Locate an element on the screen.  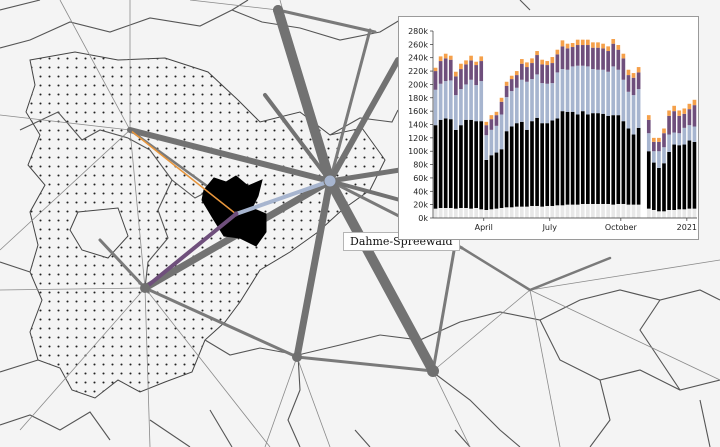
selected-region-dahme-spreewald is located at coordinates (234, 211).